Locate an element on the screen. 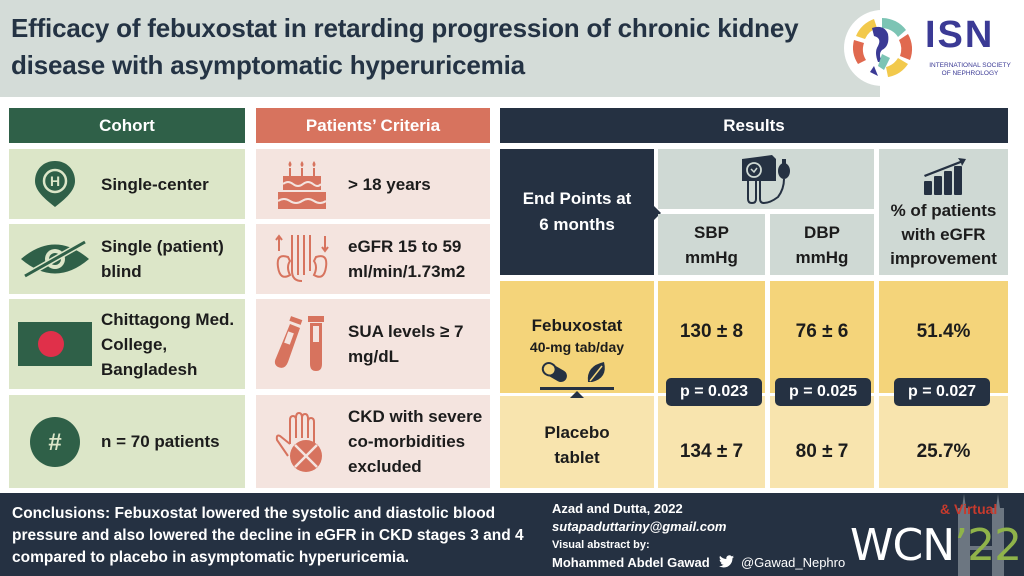 The width and height of the screenshot is (1024, 576). cohort-item: Chittagong Med. College, Bangladesh is located at coordinates (127, 344).